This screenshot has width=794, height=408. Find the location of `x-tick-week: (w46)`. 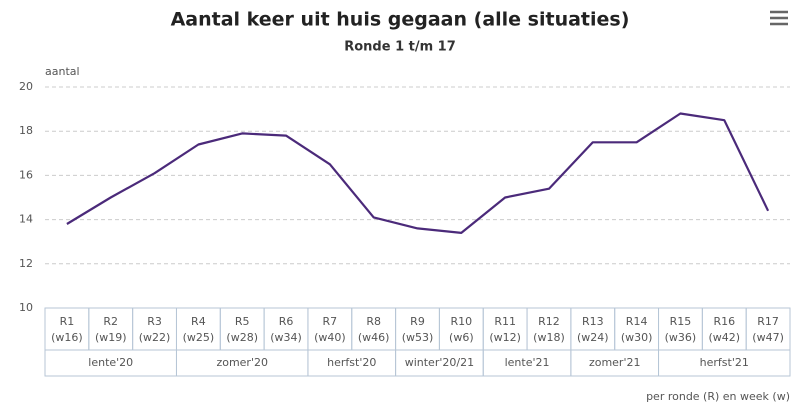

x-tick-week: (w46) is located at coordinates (374, 337).